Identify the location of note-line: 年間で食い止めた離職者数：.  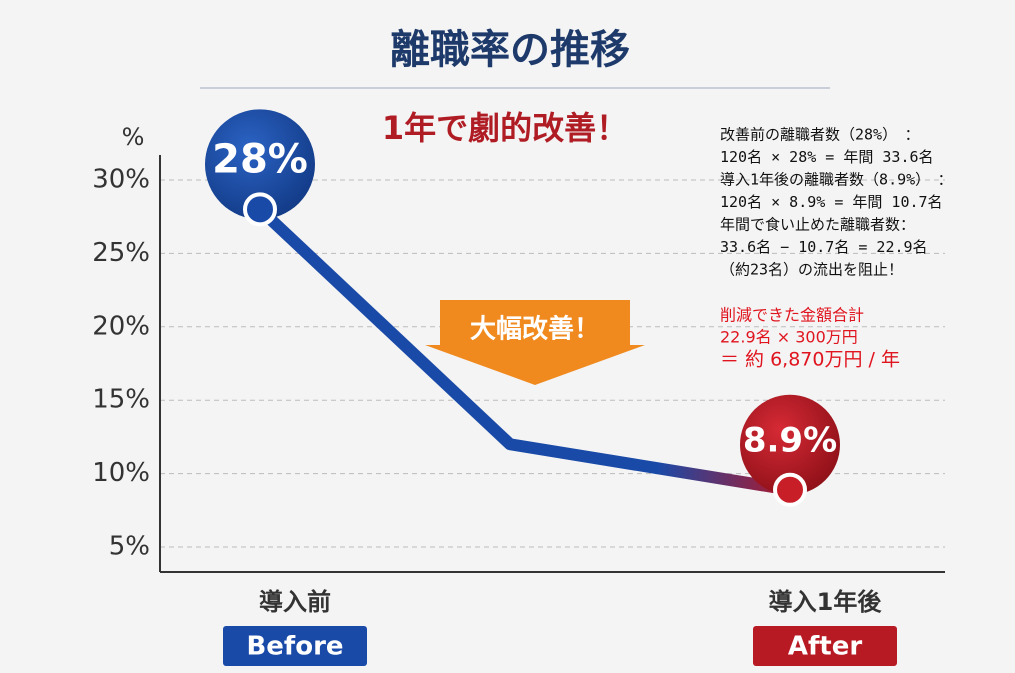
(817, 225).